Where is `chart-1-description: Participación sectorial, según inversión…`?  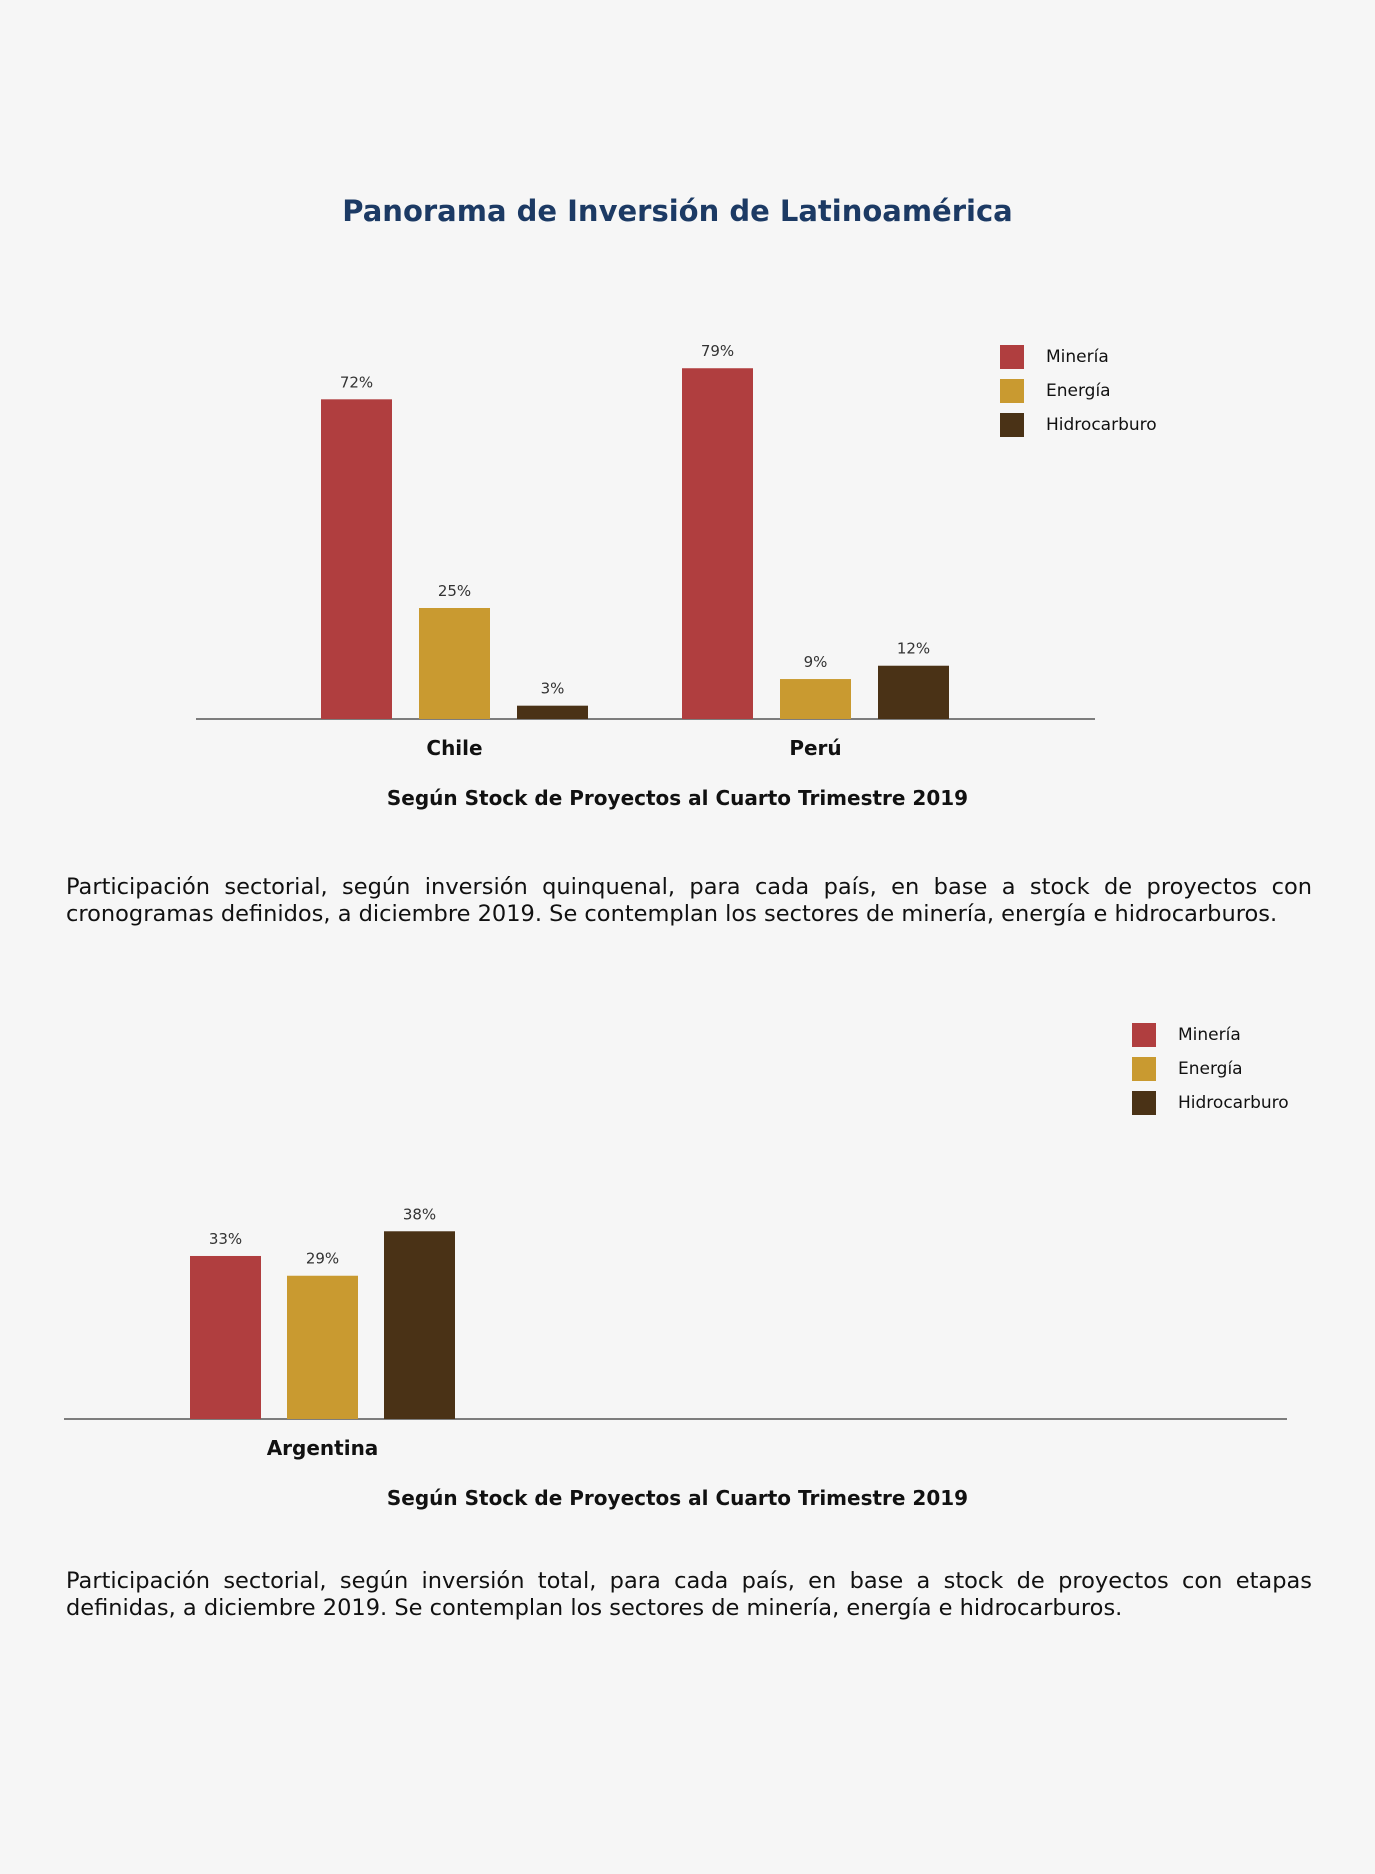
chart-1-description: Participación sectorial, según inversión… is located at coordinates (689, 900).